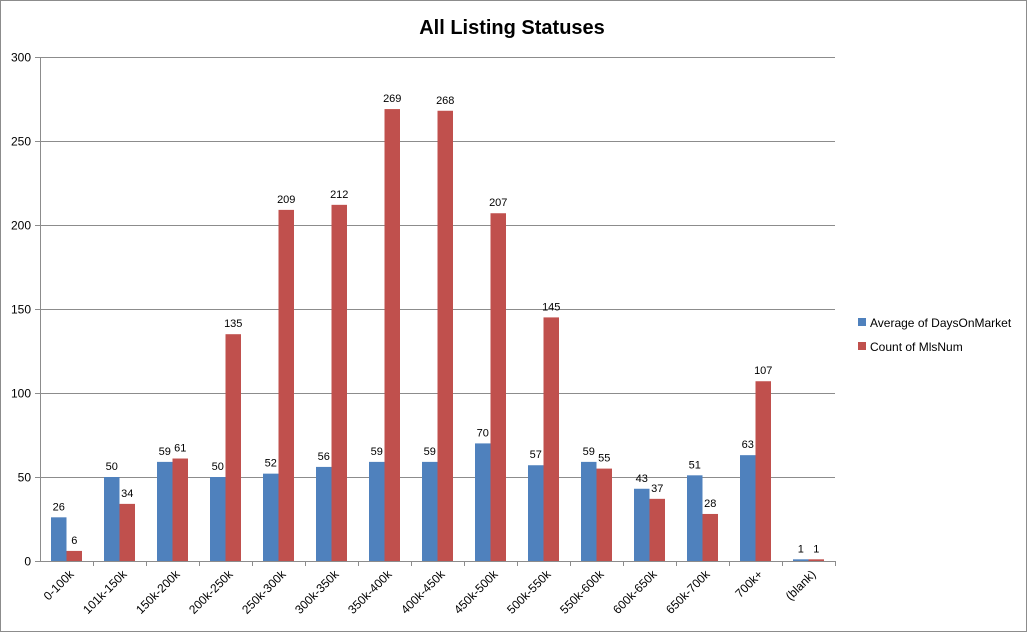  I want to click on y-tick-label: 200, so click(21, 226).